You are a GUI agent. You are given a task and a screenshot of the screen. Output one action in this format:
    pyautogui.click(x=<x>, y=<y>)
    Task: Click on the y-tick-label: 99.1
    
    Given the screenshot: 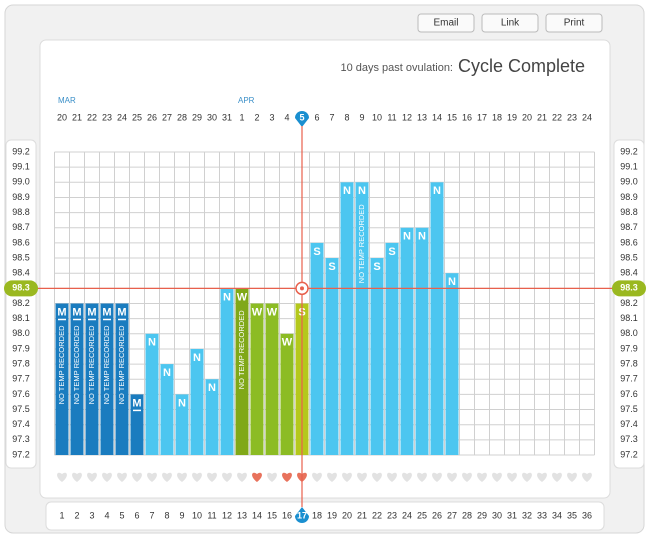 What is the action you would take?
    pyautogui.click(x=21, y=167)
    